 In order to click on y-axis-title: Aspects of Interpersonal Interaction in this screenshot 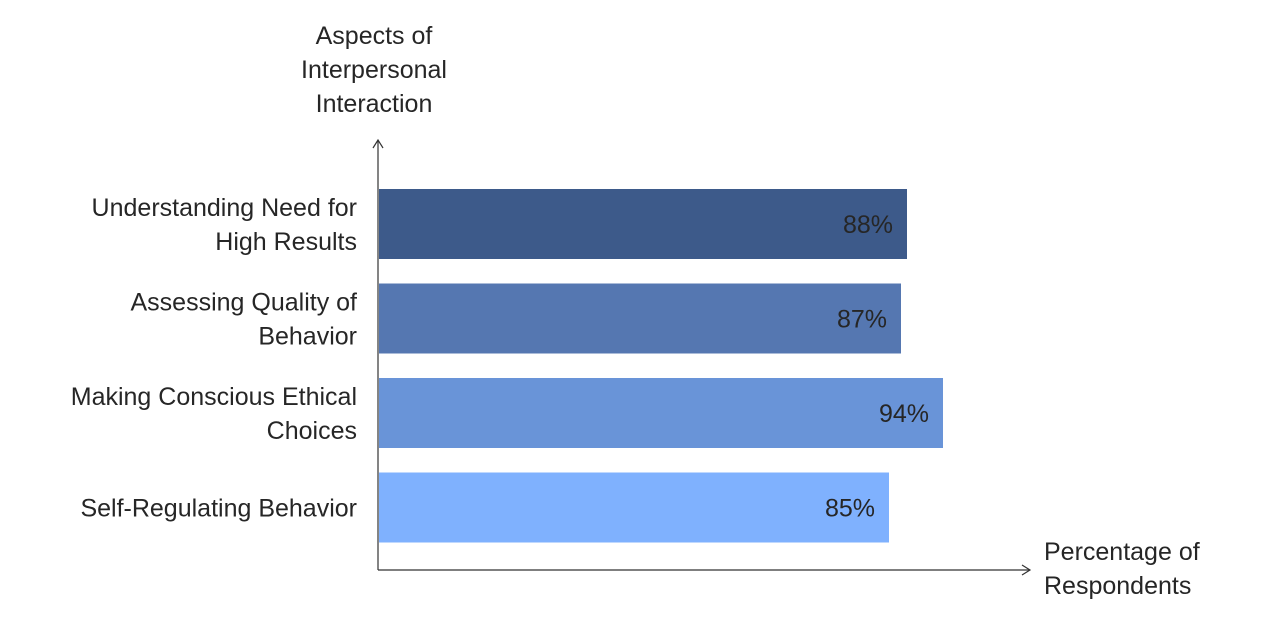, I will do `click(374, 70)`.